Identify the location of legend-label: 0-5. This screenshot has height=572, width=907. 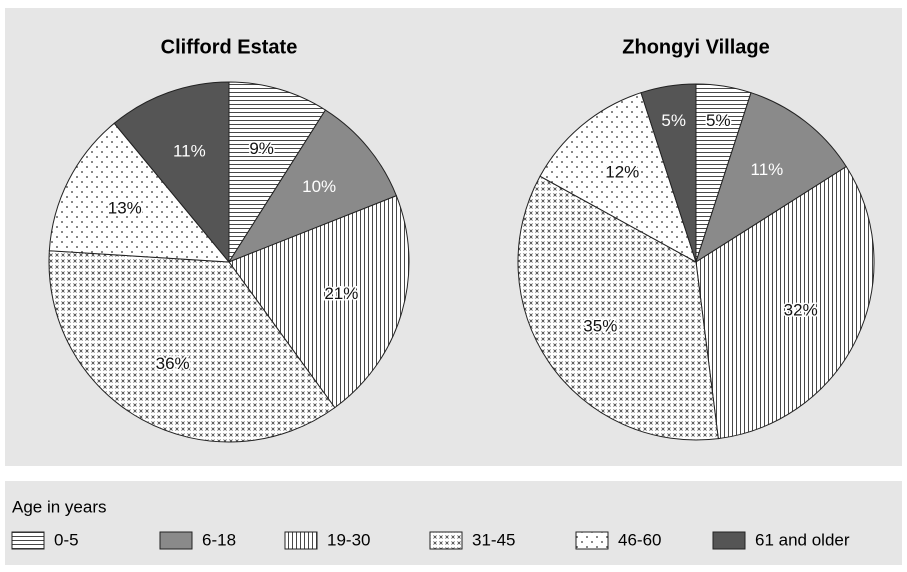
(66, 539).